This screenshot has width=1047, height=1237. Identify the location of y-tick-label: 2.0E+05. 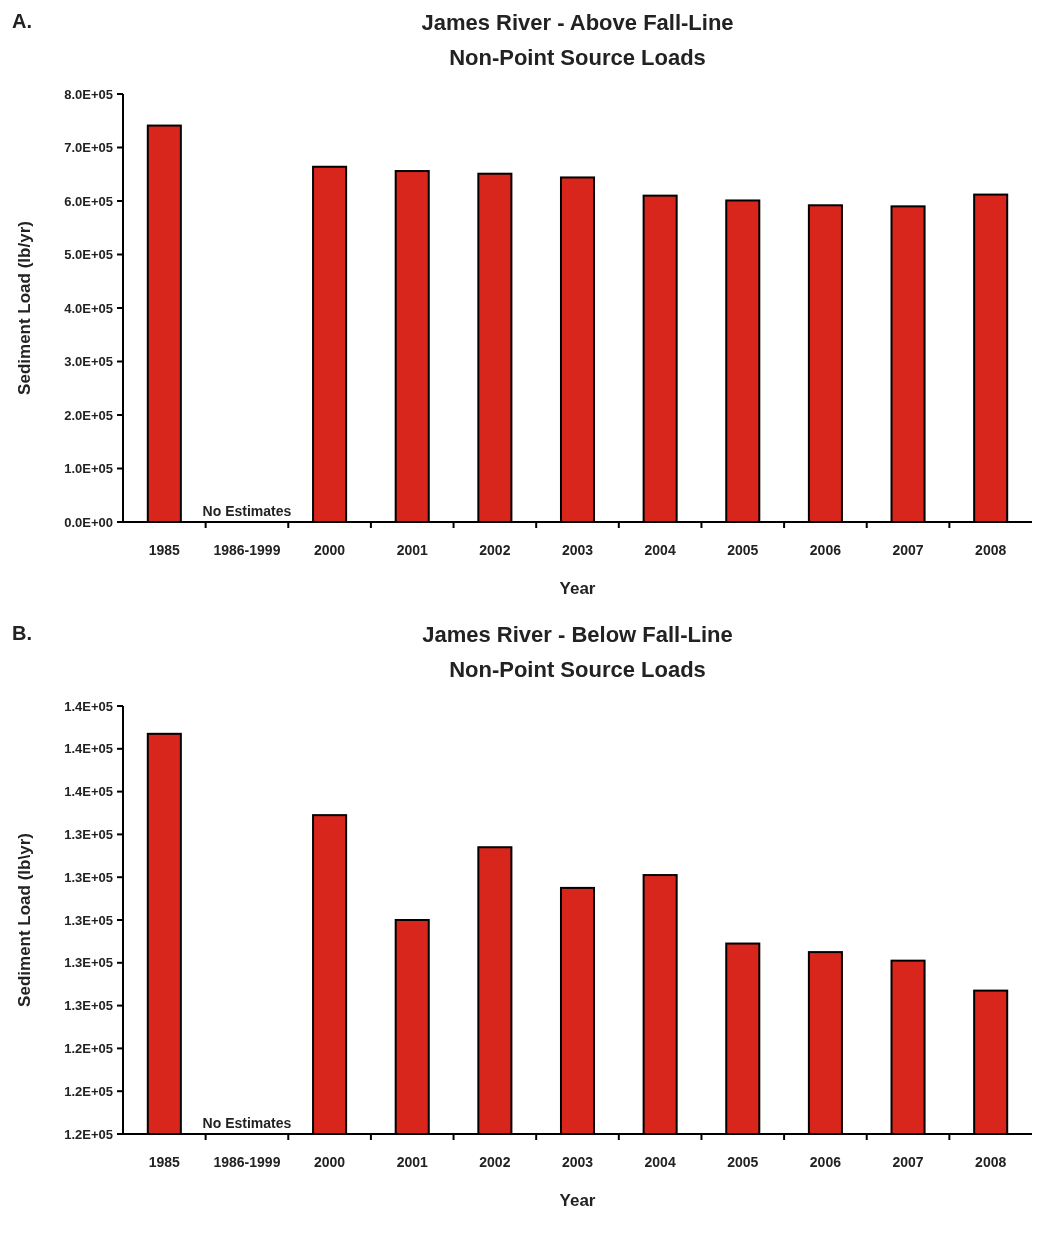
(88, 415).